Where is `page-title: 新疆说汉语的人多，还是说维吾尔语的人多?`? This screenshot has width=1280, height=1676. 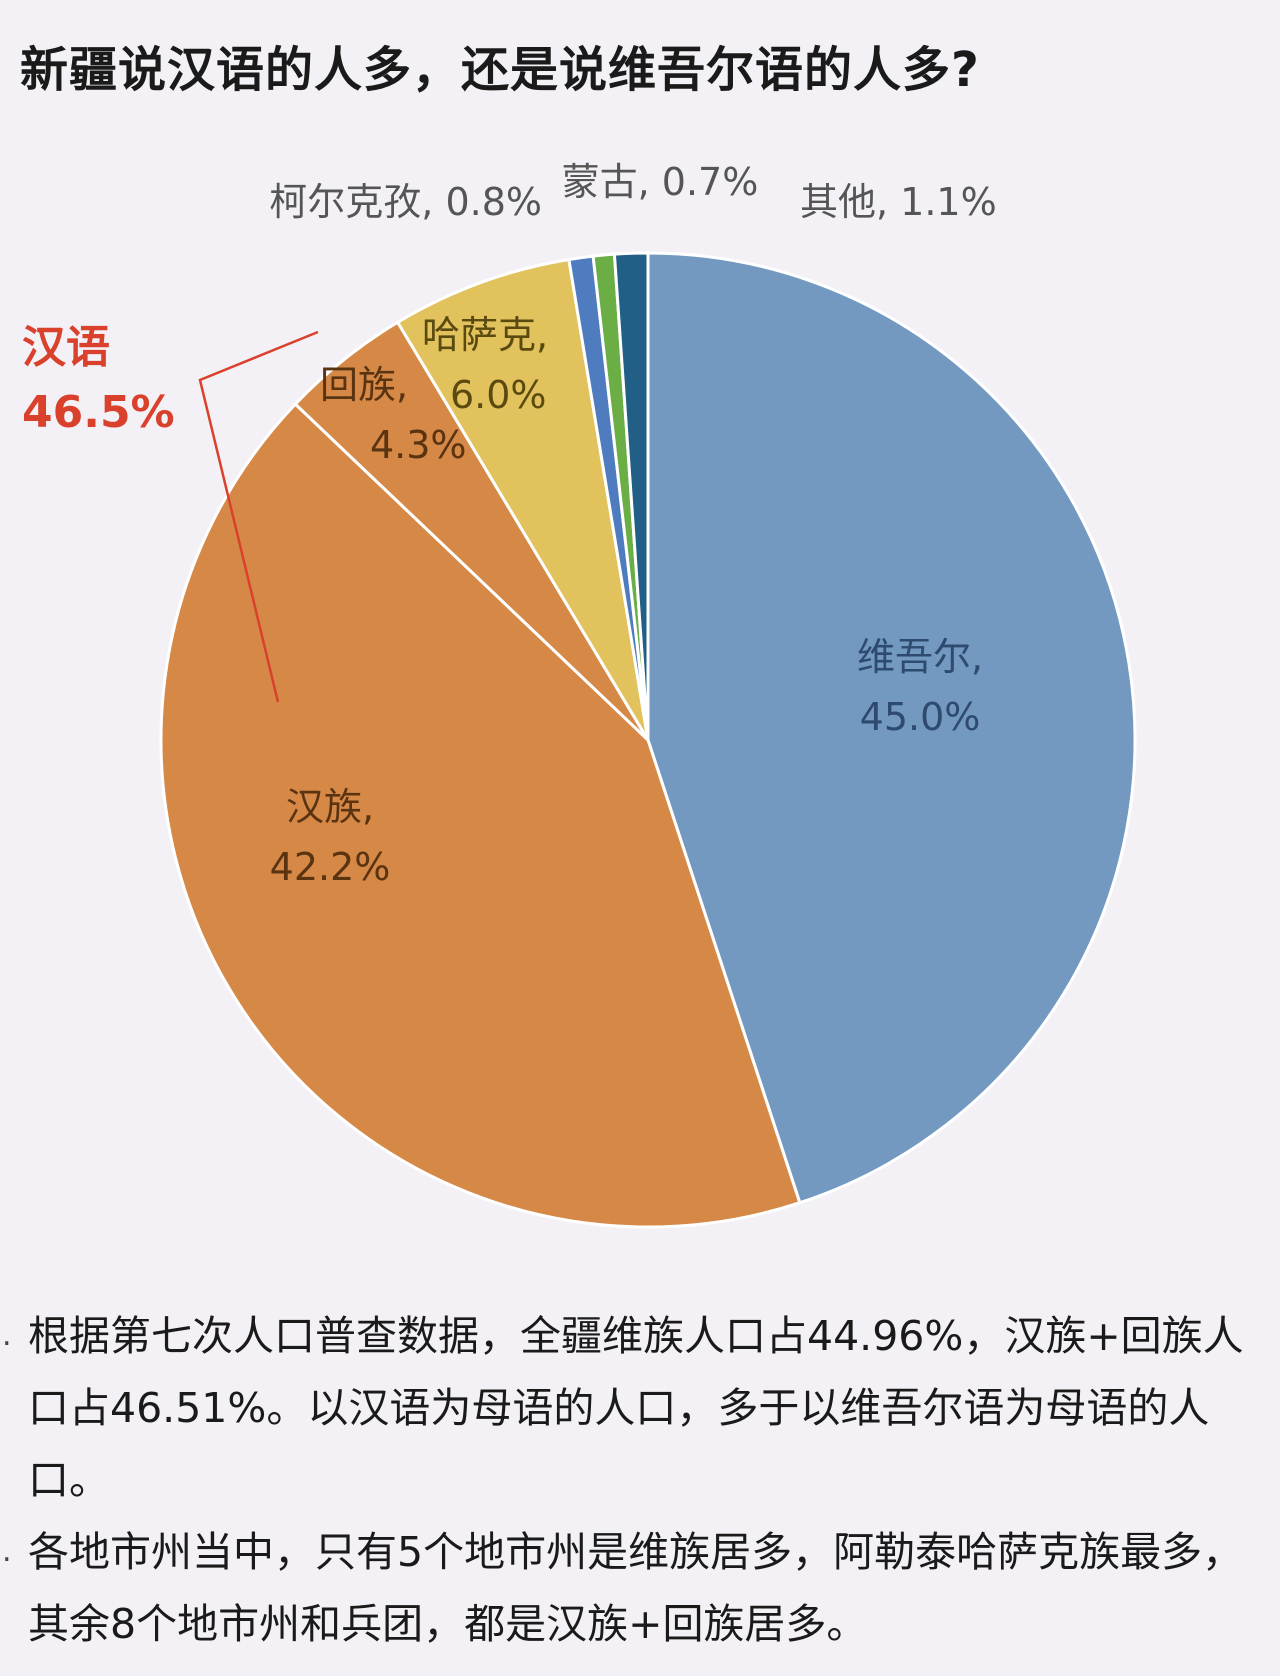 page-title: 新疆说汉语的人多，还是说维吾尔语的人多? is located at coordinates (500, 70).